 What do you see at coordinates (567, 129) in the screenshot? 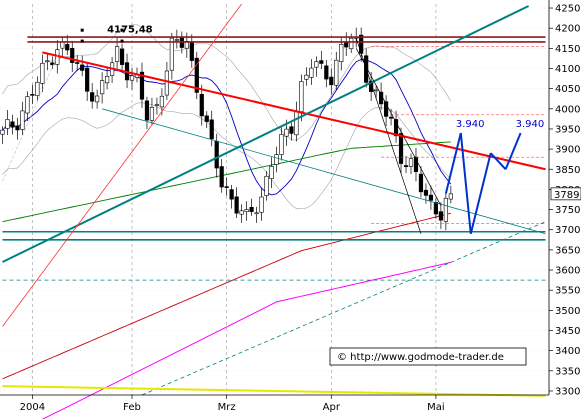
I see `y-tick-label-3950: 3950` at bounding box center [567, 129].